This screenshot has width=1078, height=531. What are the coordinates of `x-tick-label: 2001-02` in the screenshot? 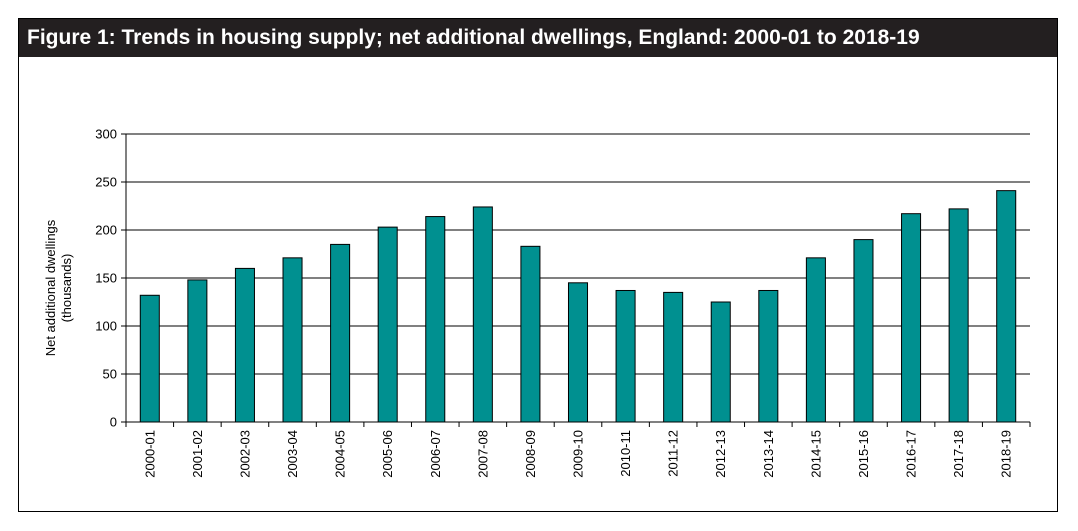 It's located at (197, 454).